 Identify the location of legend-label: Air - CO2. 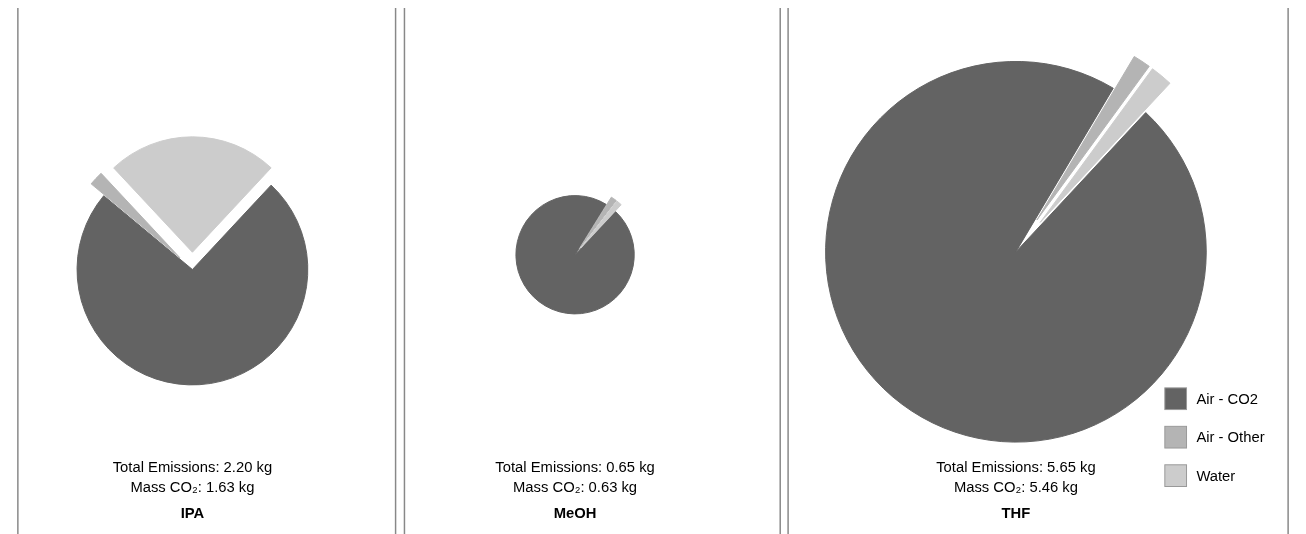
(1227, 398).